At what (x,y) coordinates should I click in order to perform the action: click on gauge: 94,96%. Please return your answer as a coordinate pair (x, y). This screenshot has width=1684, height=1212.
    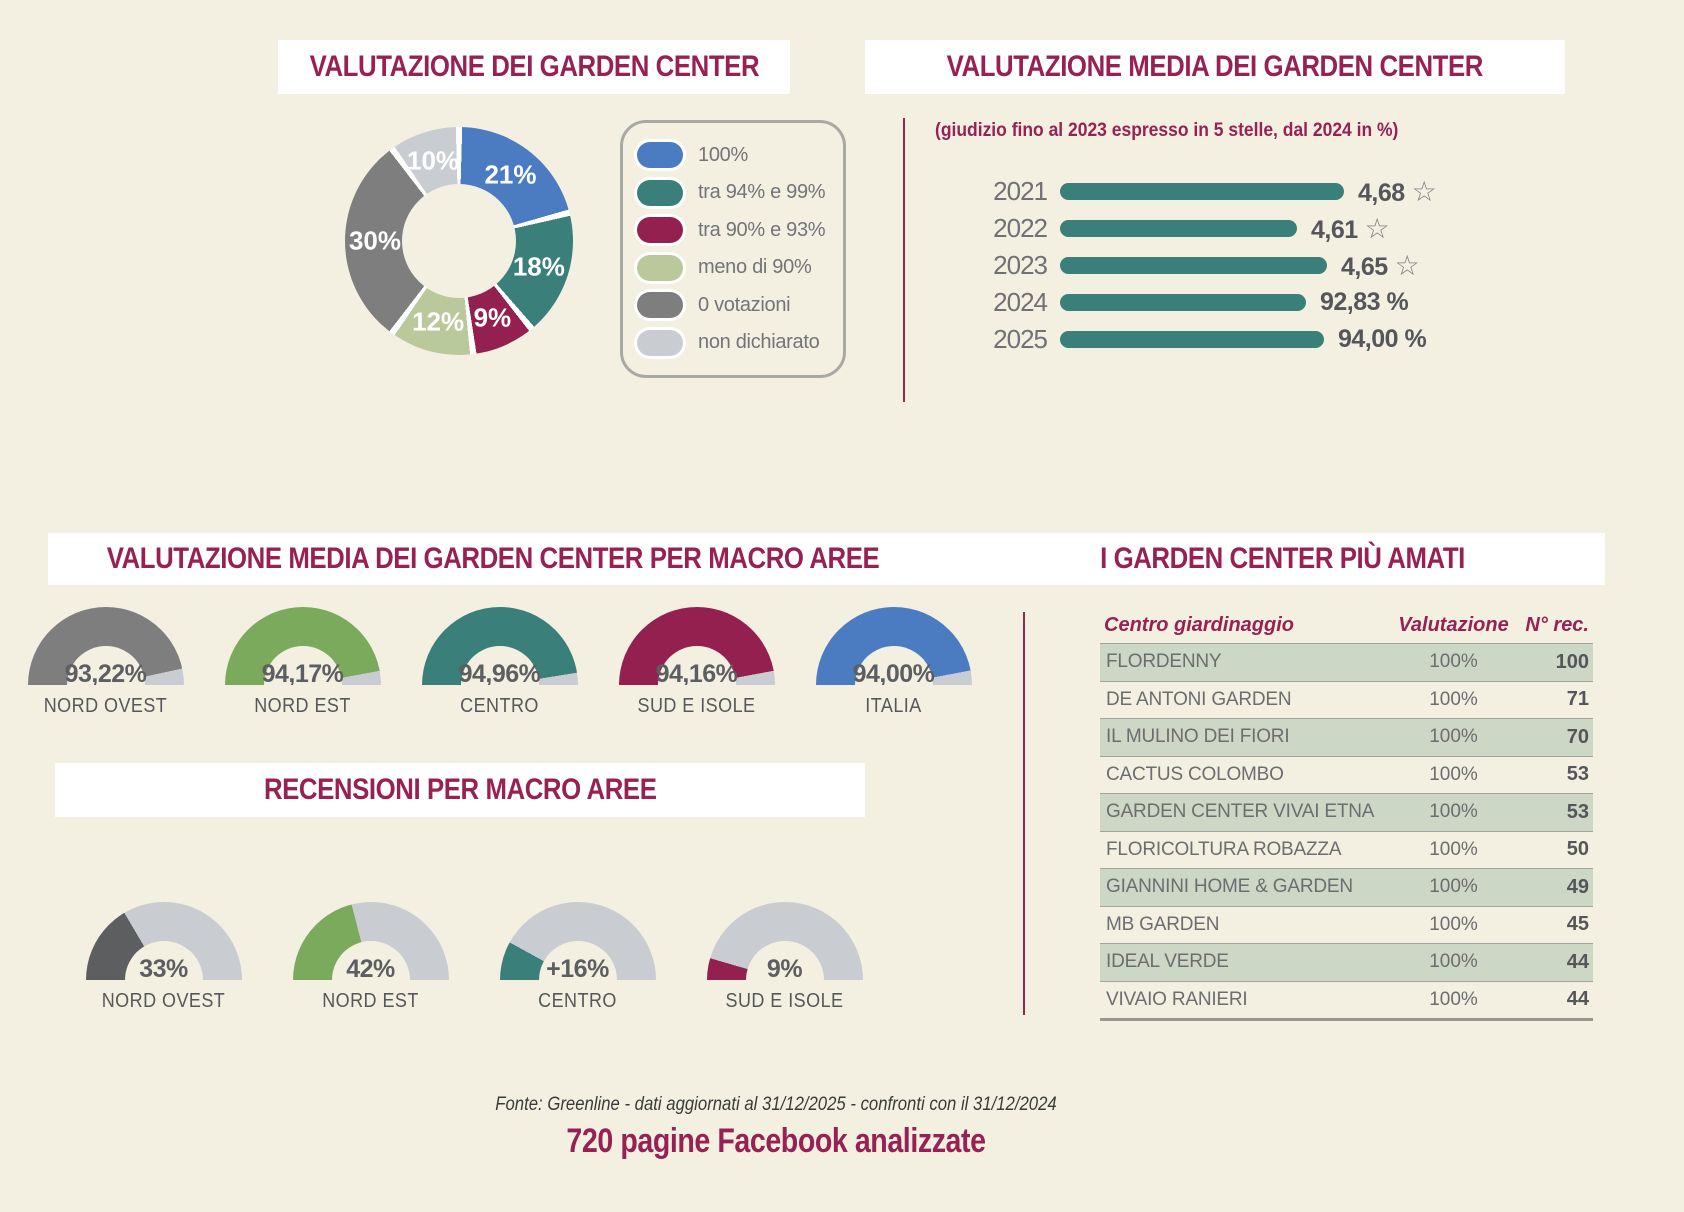
    Looking at the image, I should click on (499, 646).